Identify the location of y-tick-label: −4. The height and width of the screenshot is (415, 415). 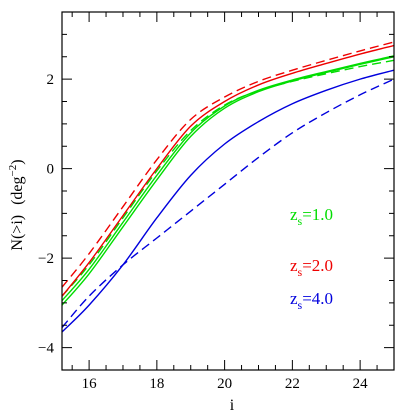
(46, 349).